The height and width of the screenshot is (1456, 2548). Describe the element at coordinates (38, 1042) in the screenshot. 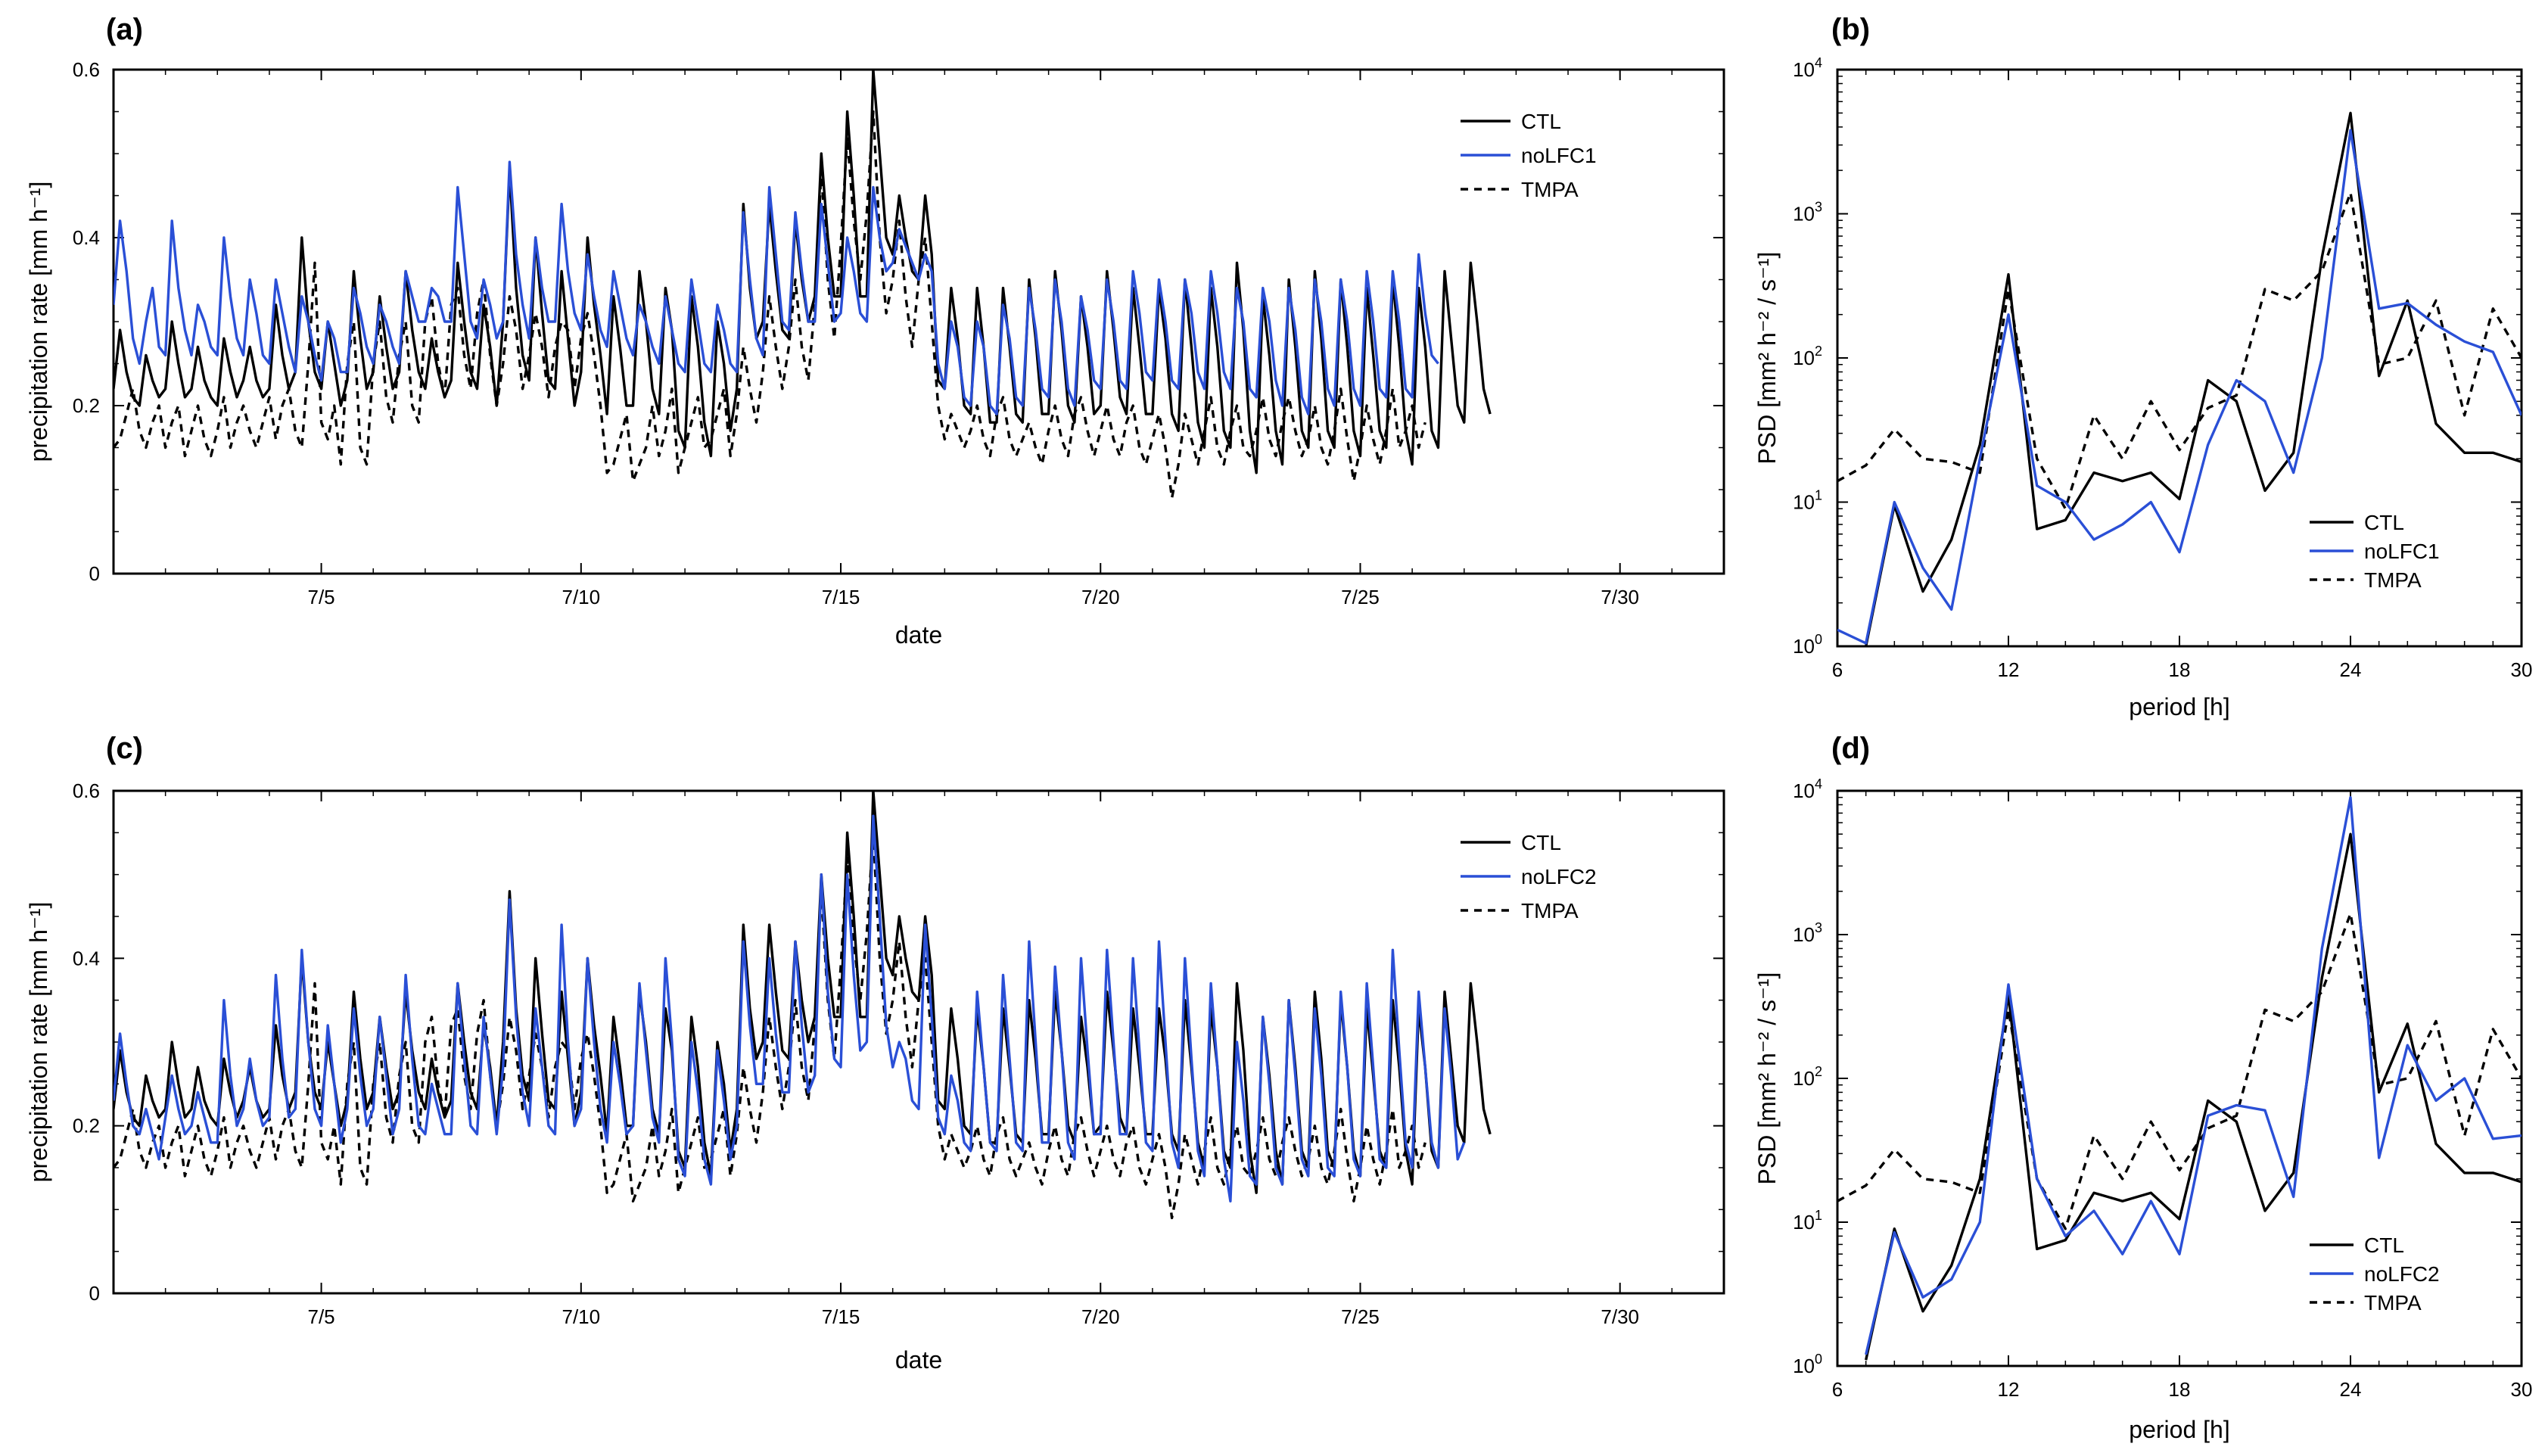

I see `panel-c-ylabel: precipitation rate [mm h⁻¹]` at that location.